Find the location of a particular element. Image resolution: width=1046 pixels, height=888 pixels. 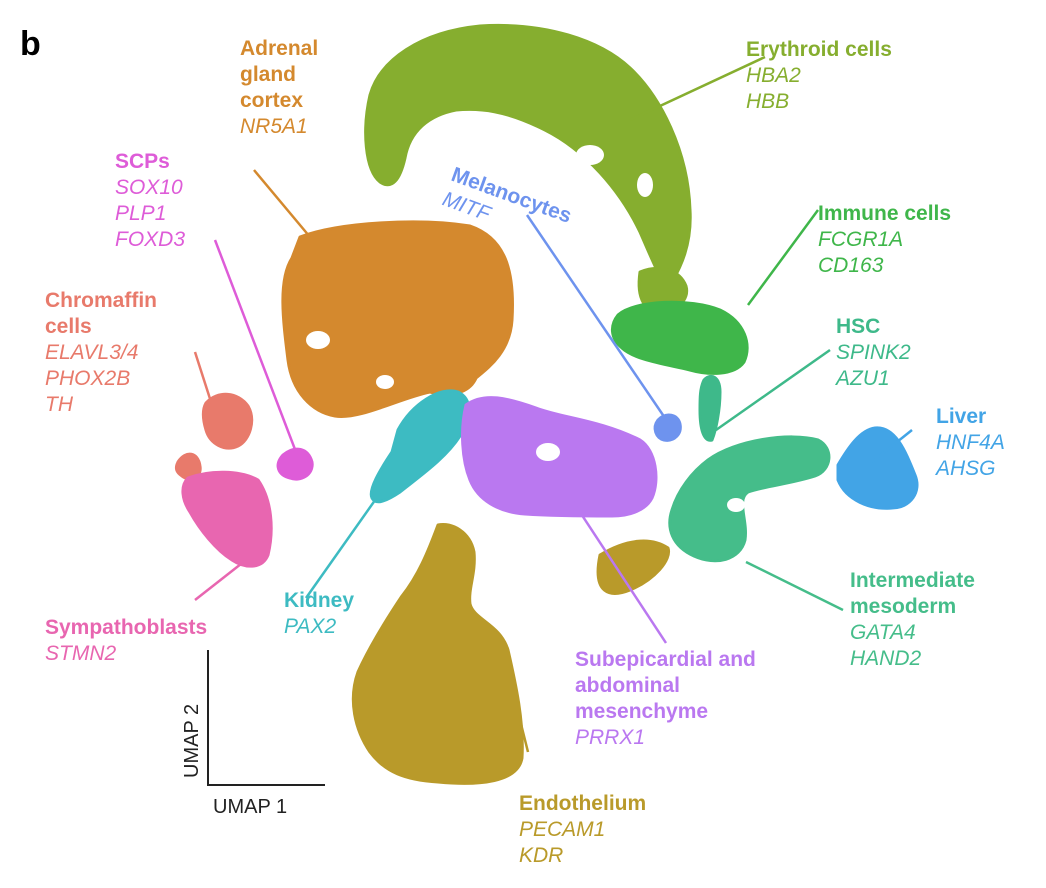

leader-scps is located at coordinates (255, 346).